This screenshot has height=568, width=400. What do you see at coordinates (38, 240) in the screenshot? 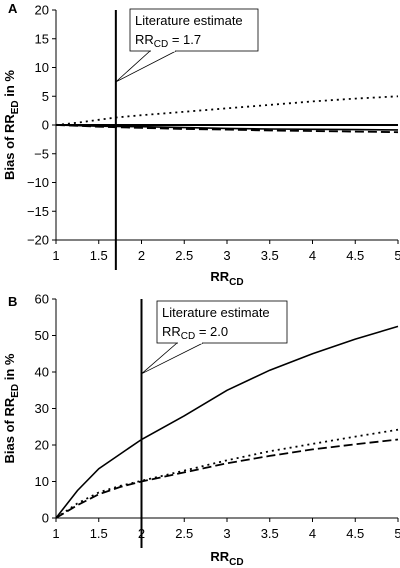
I see `y-tick-label: −20` at bounding box center [38, 240].